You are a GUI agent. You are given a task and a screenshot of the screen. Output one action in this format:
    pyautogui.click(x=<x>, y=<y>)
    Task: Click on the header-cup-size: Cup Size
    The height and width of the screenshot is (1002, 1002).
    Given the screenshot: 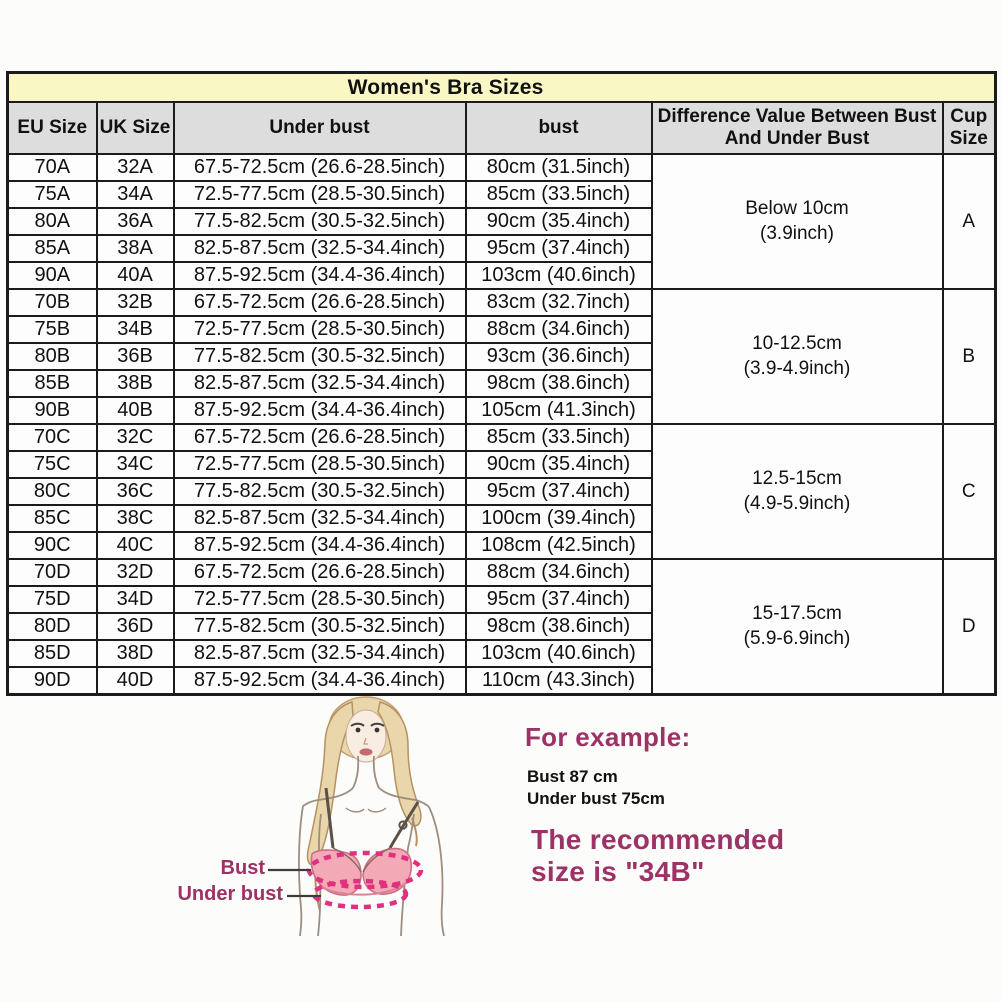 What is the action you would take?
    pyautogui.click(x=969, y=128)
    